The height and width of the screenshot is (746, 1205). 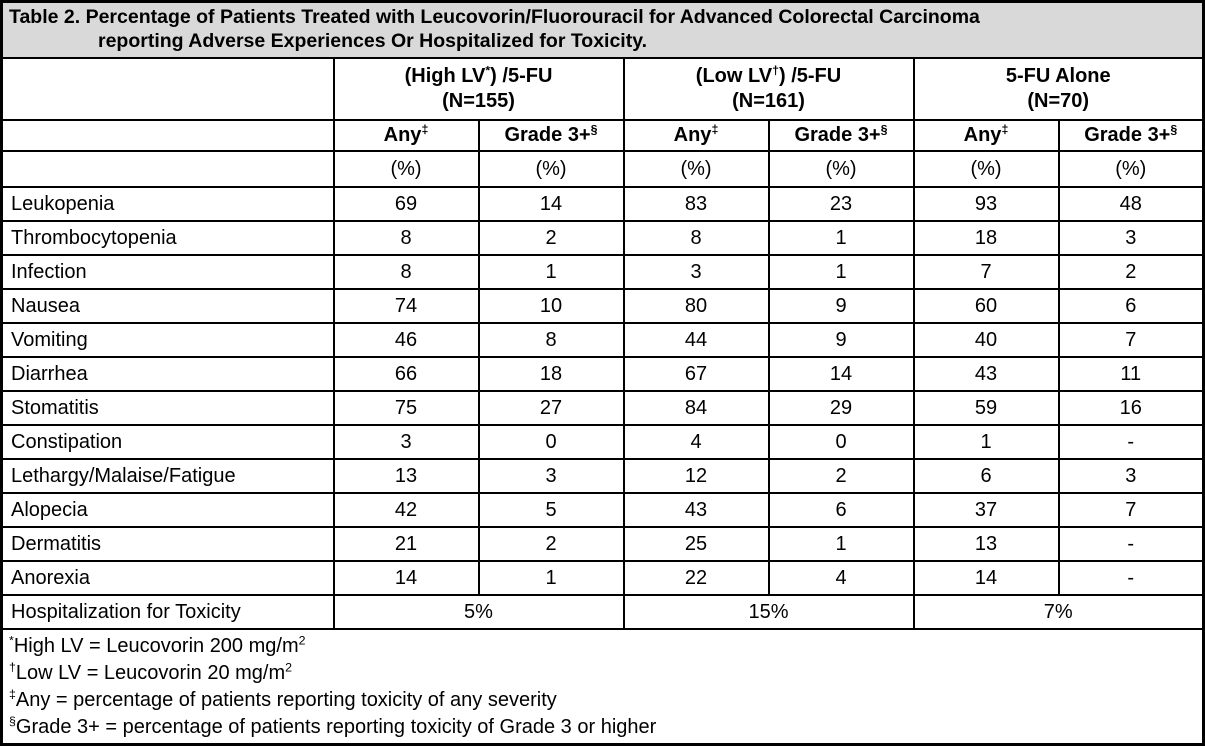 What do you see at coordinates (734, 76) in the screenshot?
I see `group-header-text: (Low LV` at bounding box center [734, 76].